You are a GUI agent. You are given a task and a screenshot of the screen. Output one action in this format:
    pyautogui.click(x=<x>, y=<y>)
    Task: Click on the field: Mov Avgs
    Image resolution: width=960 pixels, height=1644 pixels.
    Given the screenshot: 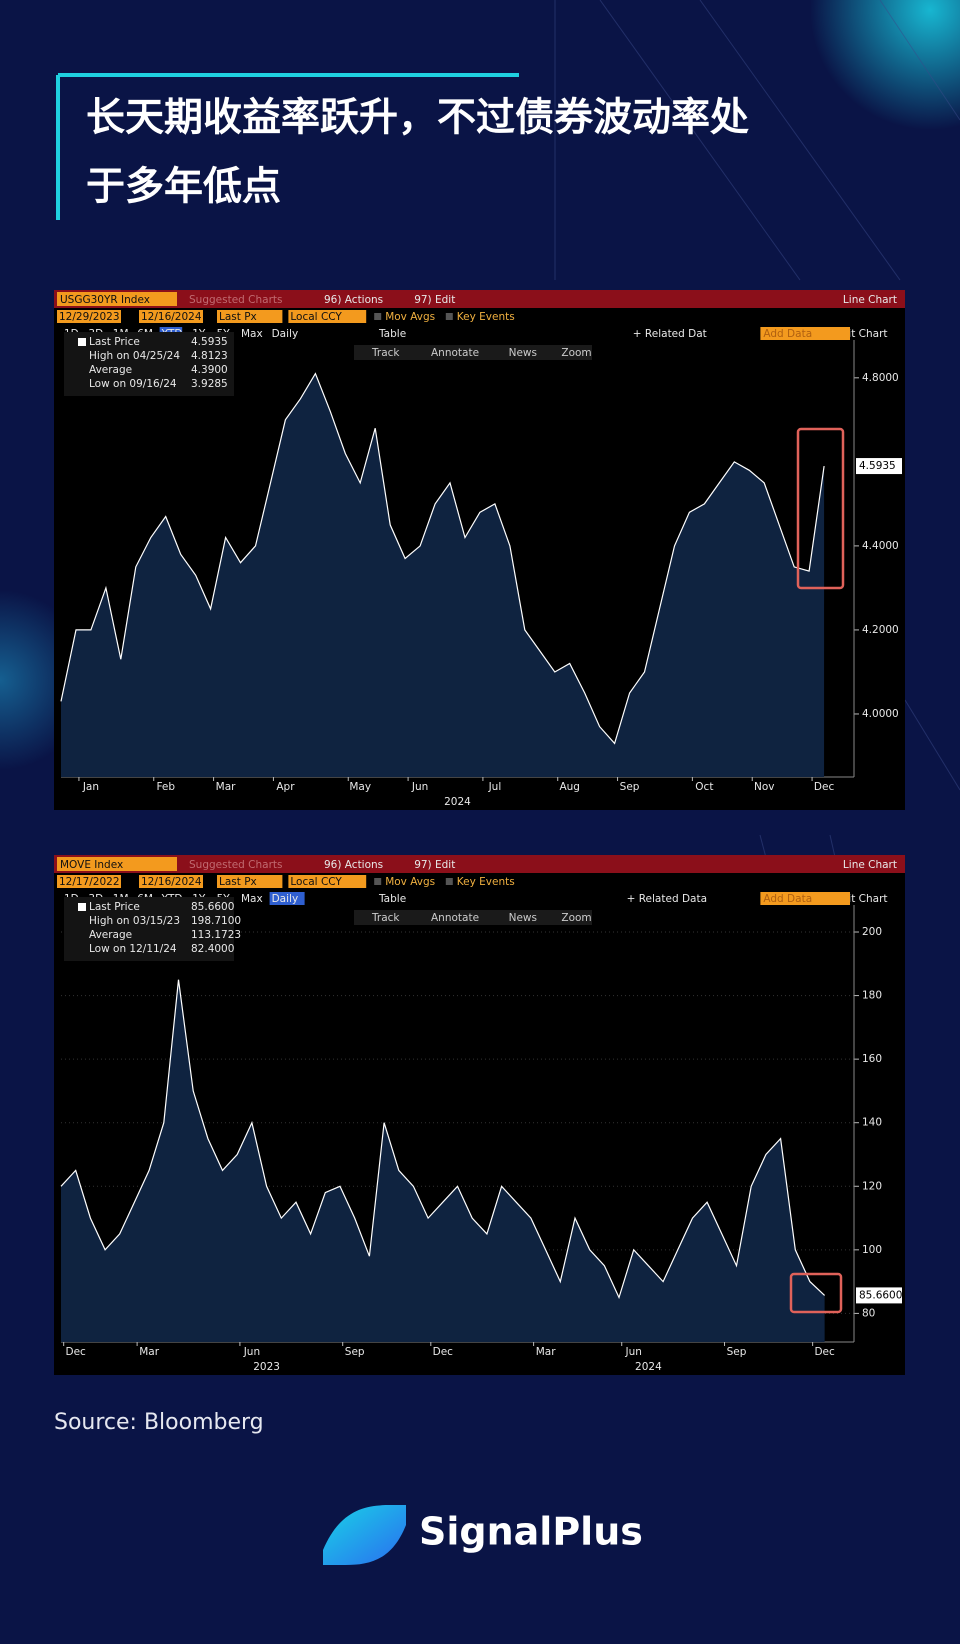 What is the action you would take?
    pyautogui.click(x=410, y=317)
    